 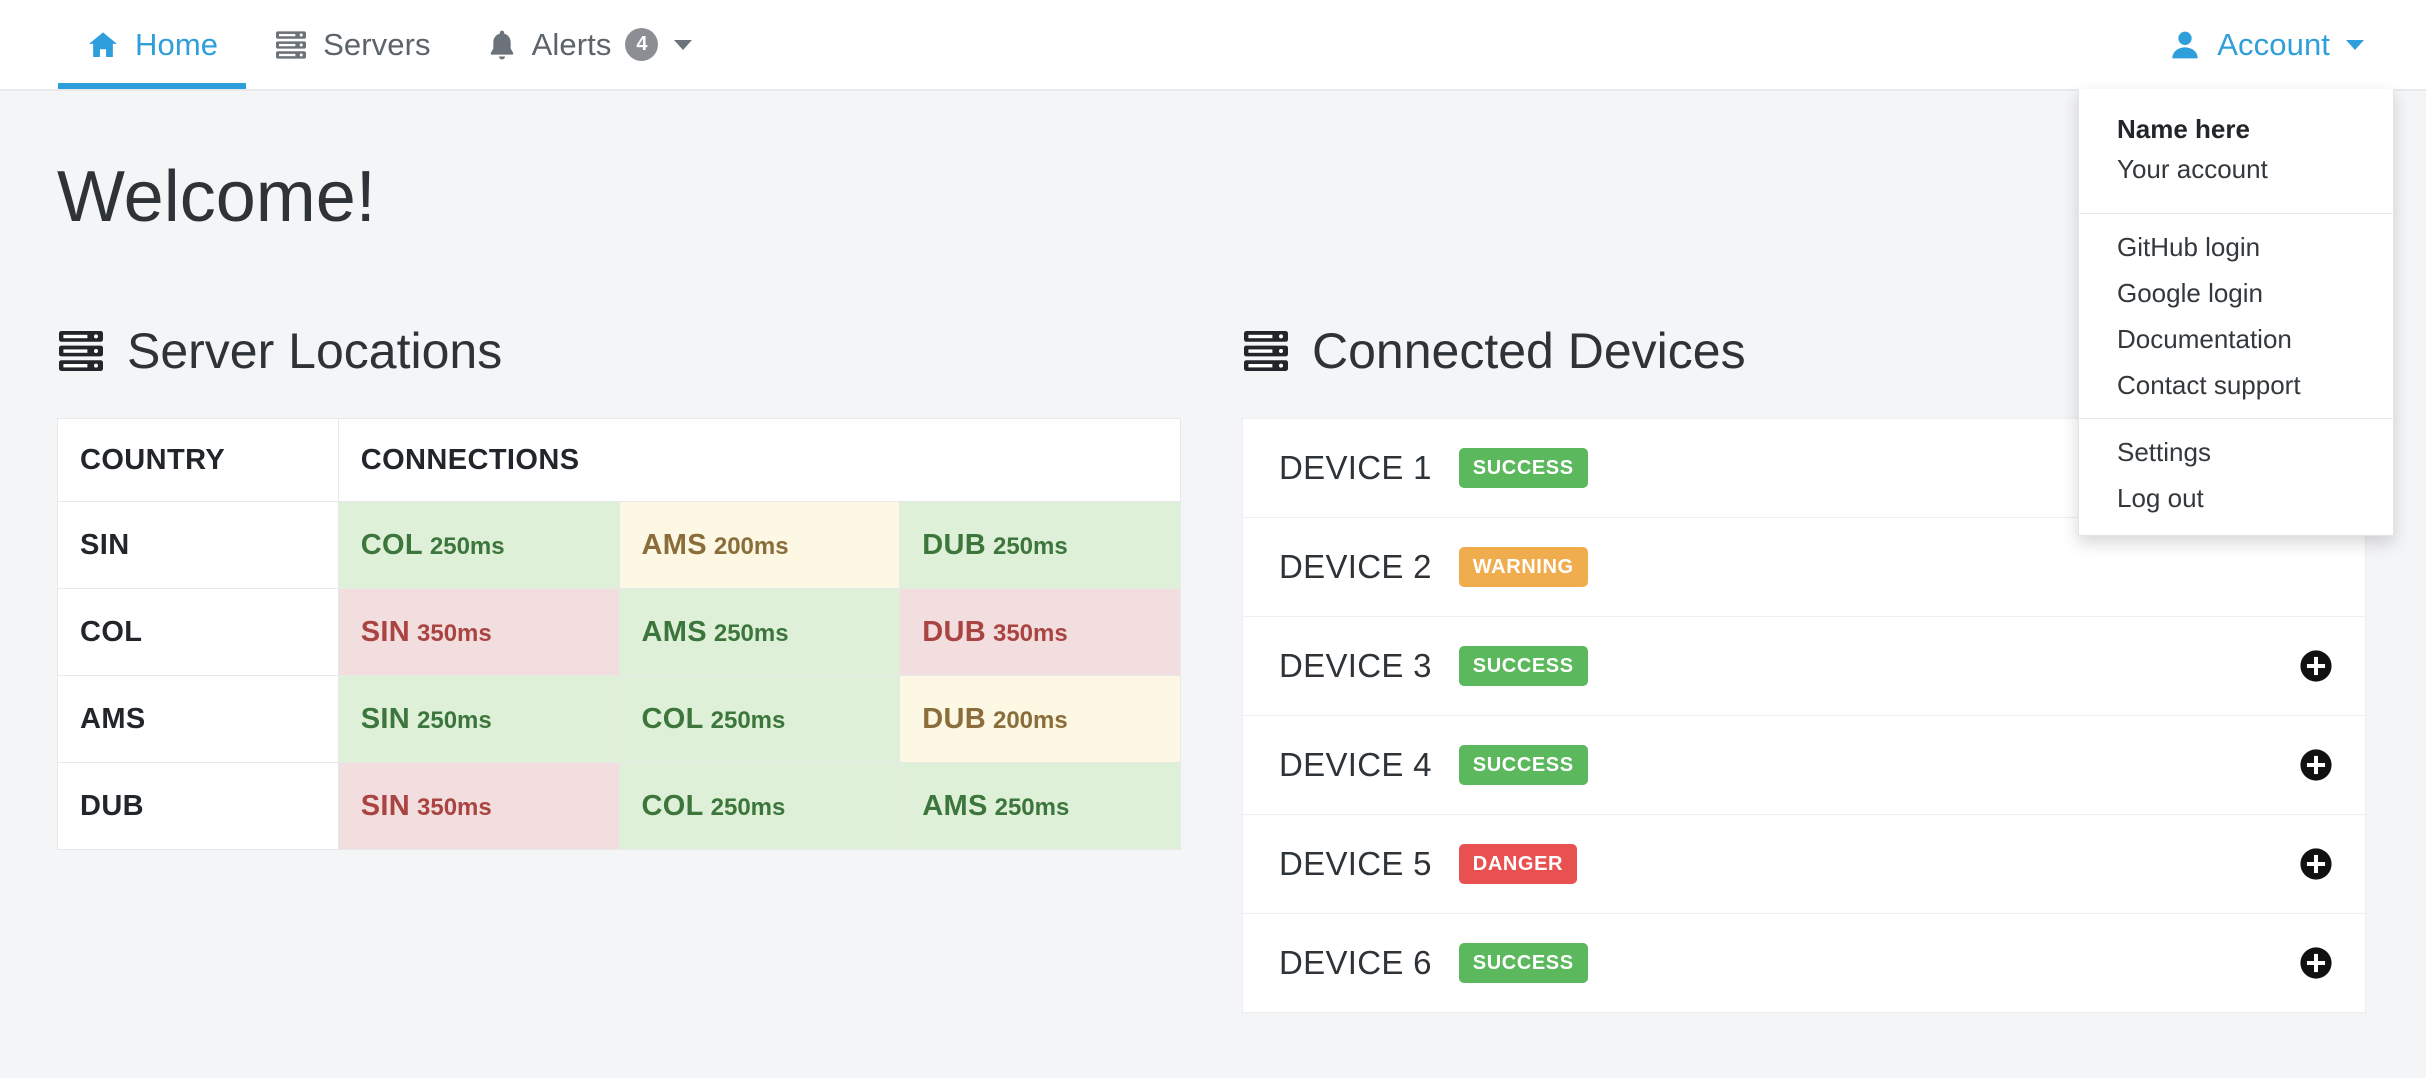 I want to click on server-icon, so click(x=291, y=45).